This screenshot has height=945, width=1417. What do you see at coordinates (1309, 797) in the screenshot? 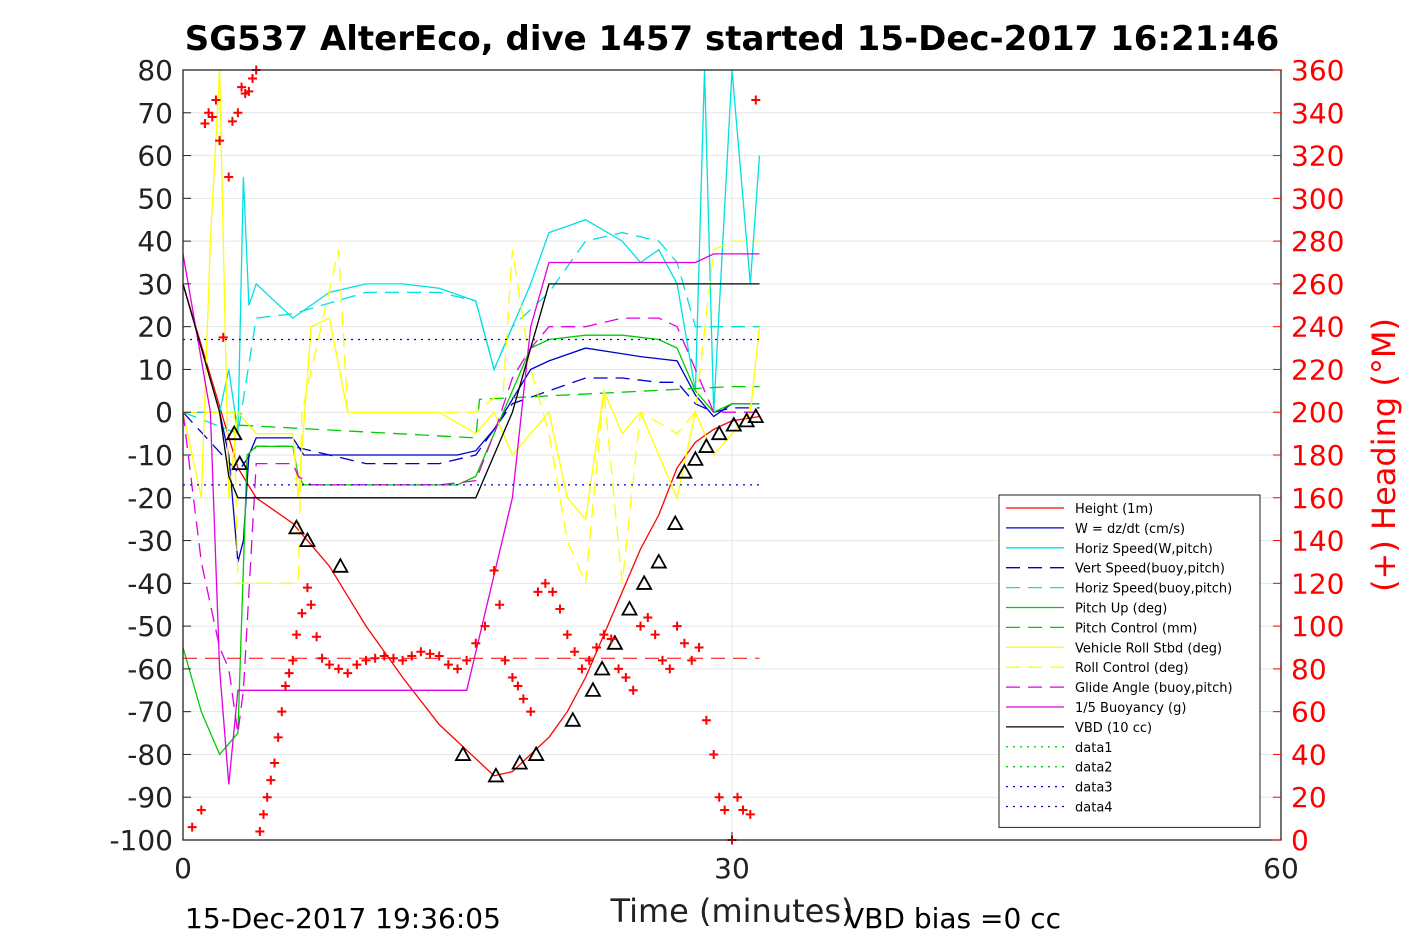
I see `y2-tick-label: 20` at bounding box center [1309, 797].